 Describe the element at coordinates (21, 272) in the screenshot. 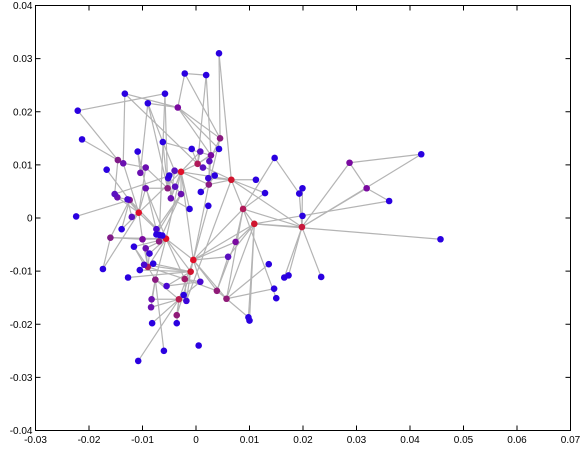

I see `y-tick-label: -0.01` at that location.